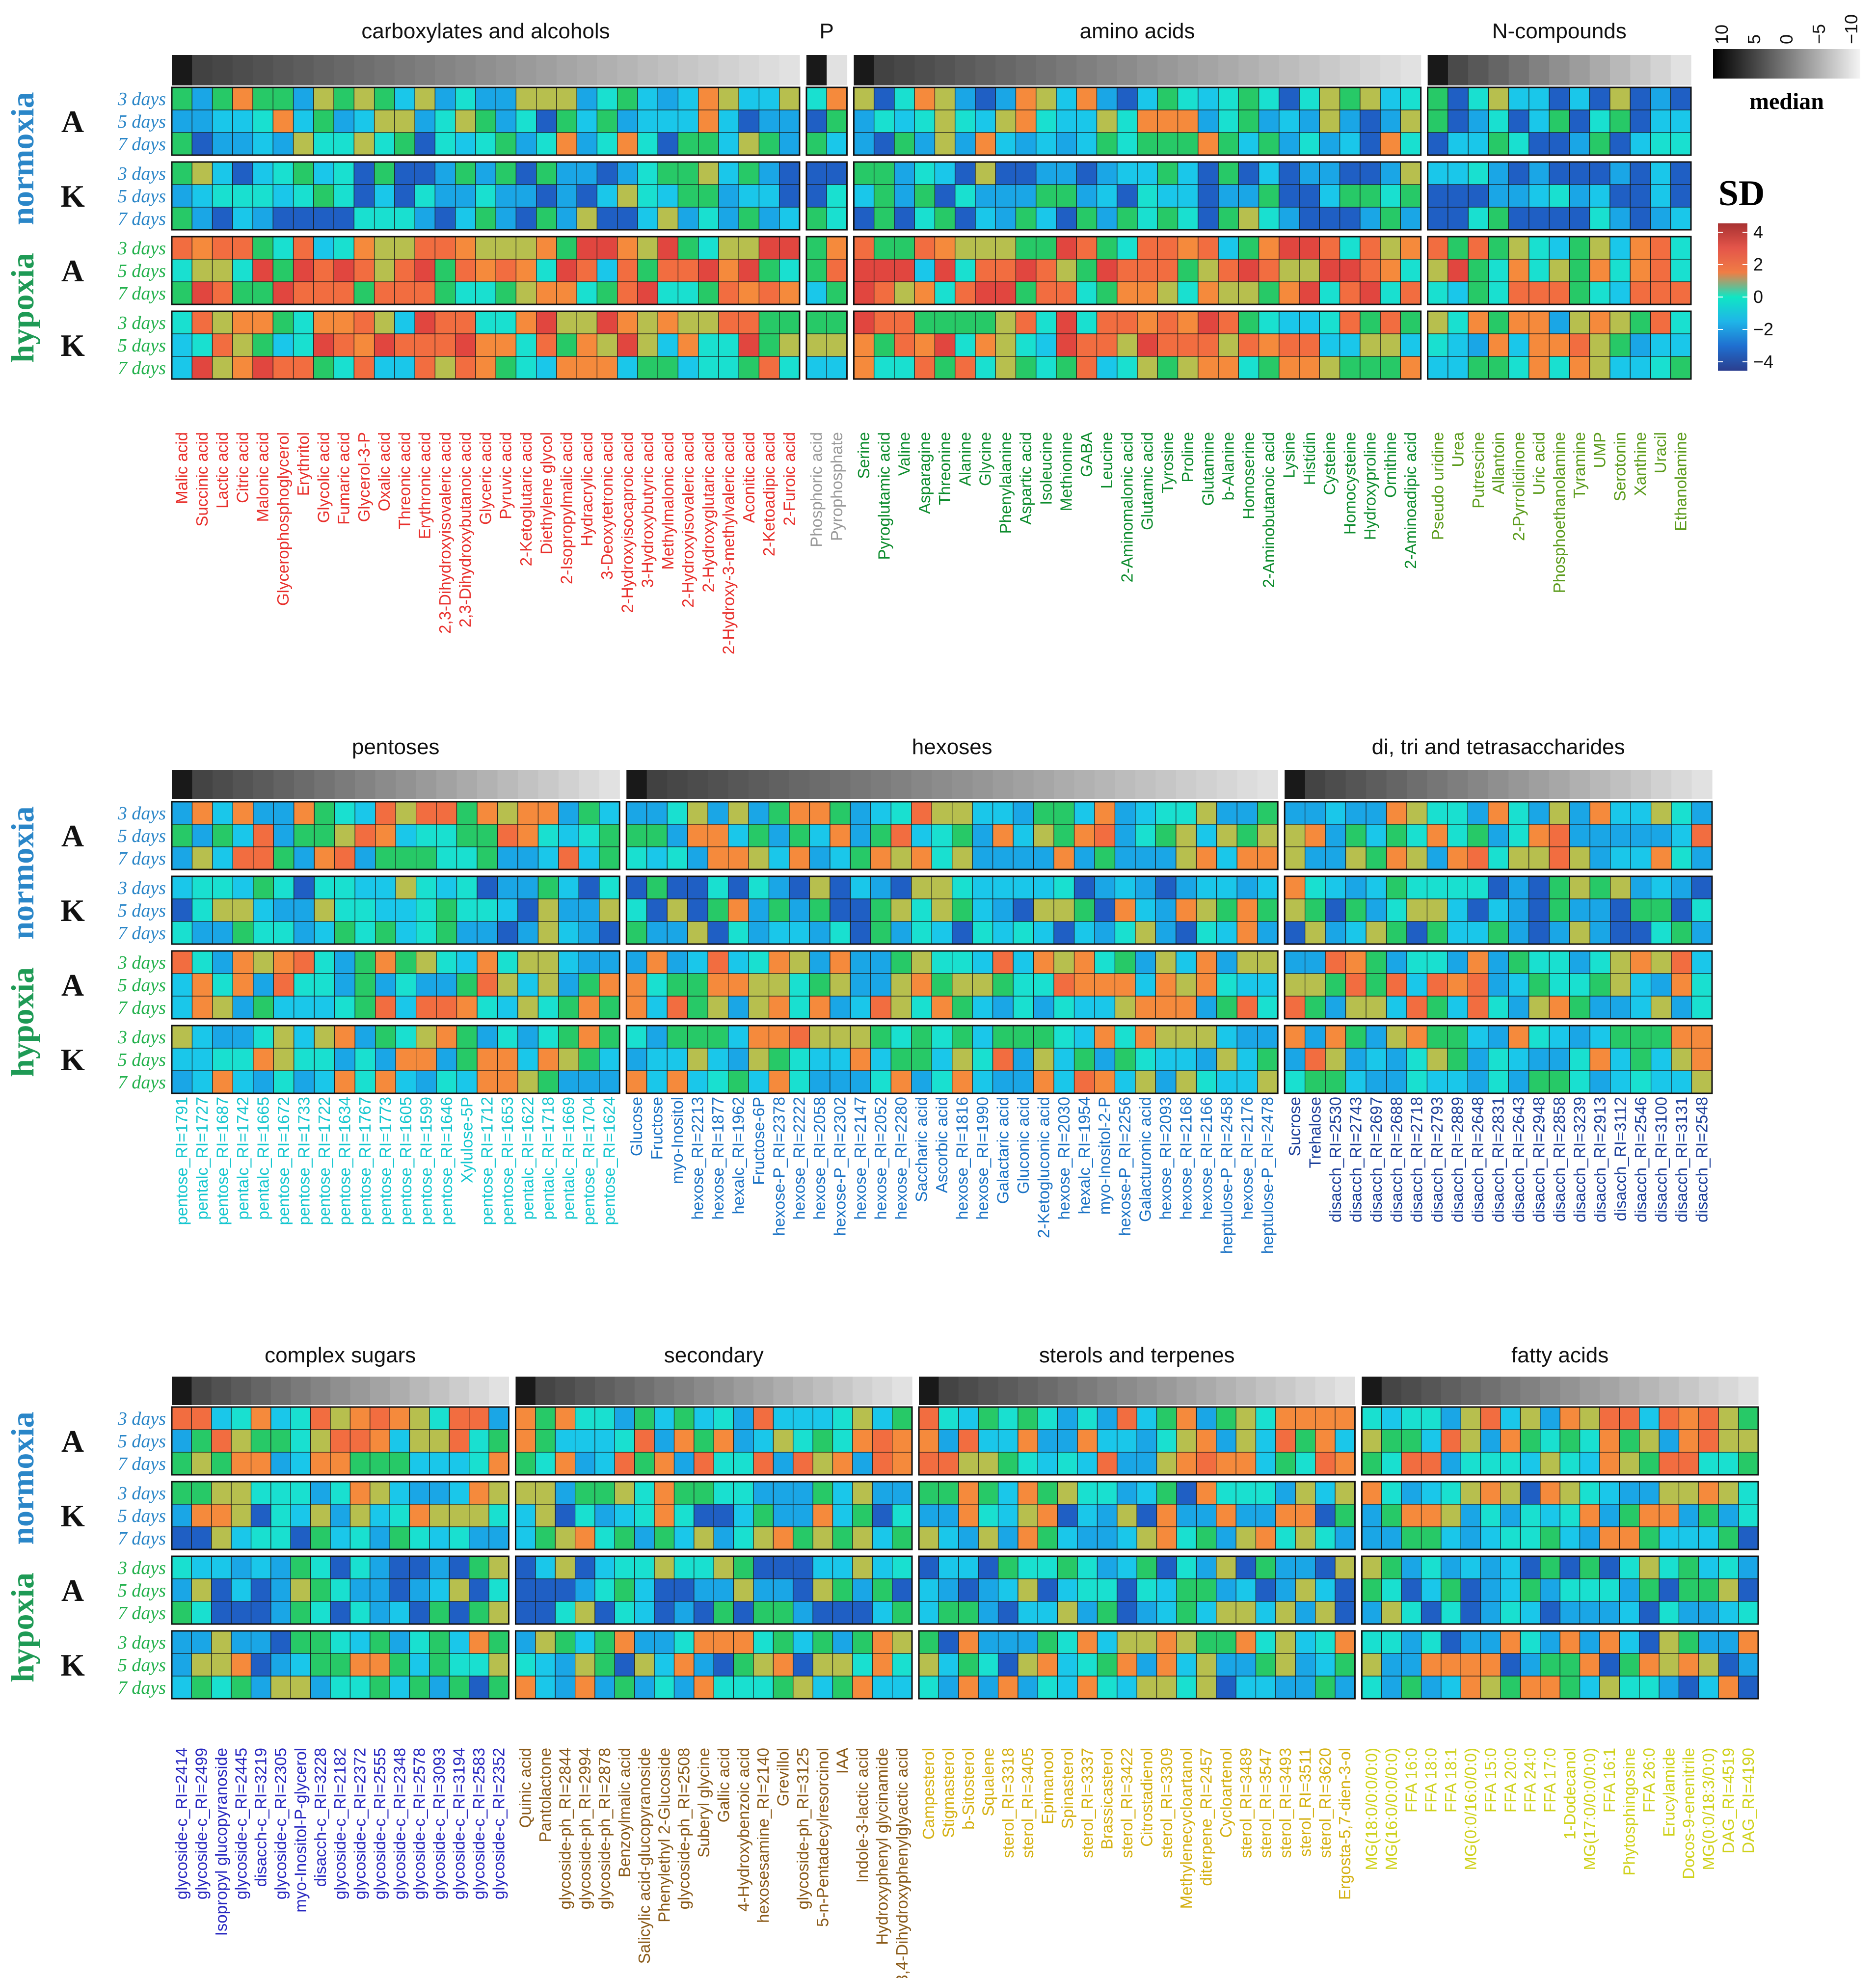 Image resolution: width=1876 pixels, height=1978 pixels. Describe the element at coordinates (1087, 1590) in the screenshot. I see `cell-sterol-ri-3337-hypoxia-a-5-days` at that location.